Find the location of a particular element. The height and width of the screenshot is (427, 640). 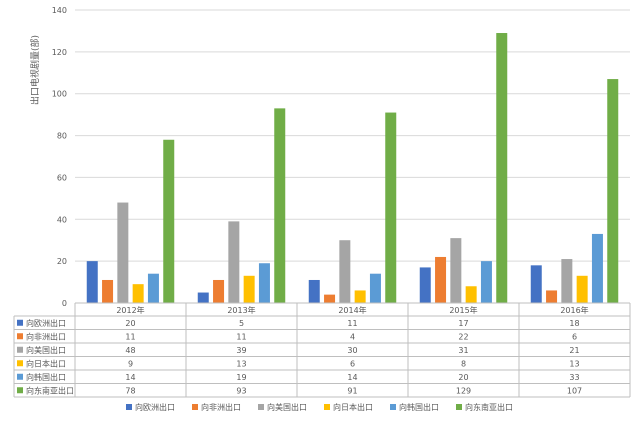

y-axis: 0 20 40 60 80 100 120 140 is located at coordinates (59, 157).